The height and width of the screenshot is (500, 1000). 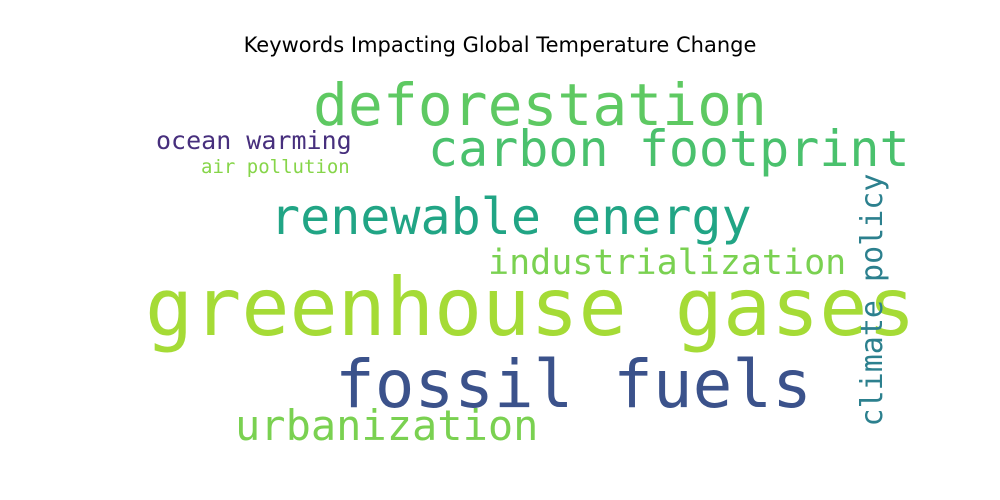 What do you see at coordinates (387, 425) in the screenshot?
I see `word-urbanization: urbanization` at bounding box center [387, 425].